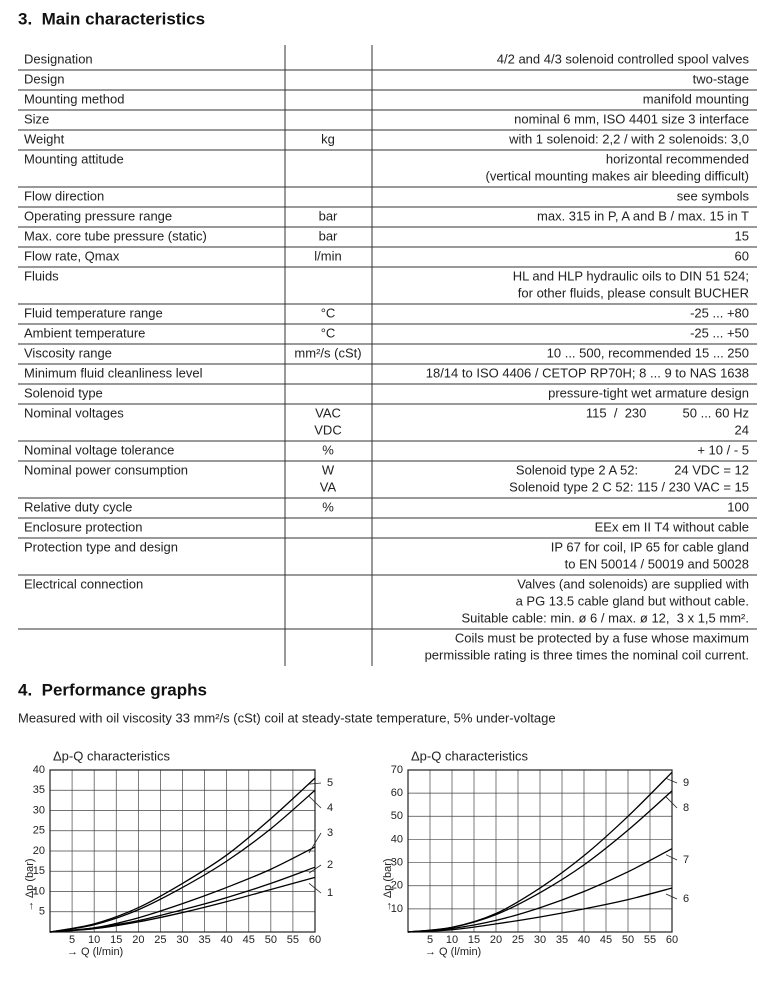 The height and width of the screenshot is (981, 777). What do you see at coordinates (328, 412) in the screenshot?
I see `row-unit: VAC` at bounding box center [328, 412].